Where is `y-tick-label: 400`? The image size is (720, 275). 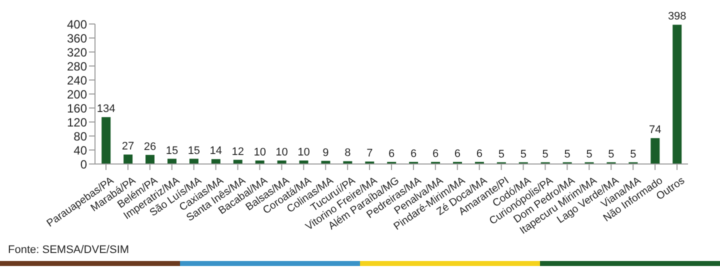
y-tick-label: 400 is located at coordinates (77, 24).